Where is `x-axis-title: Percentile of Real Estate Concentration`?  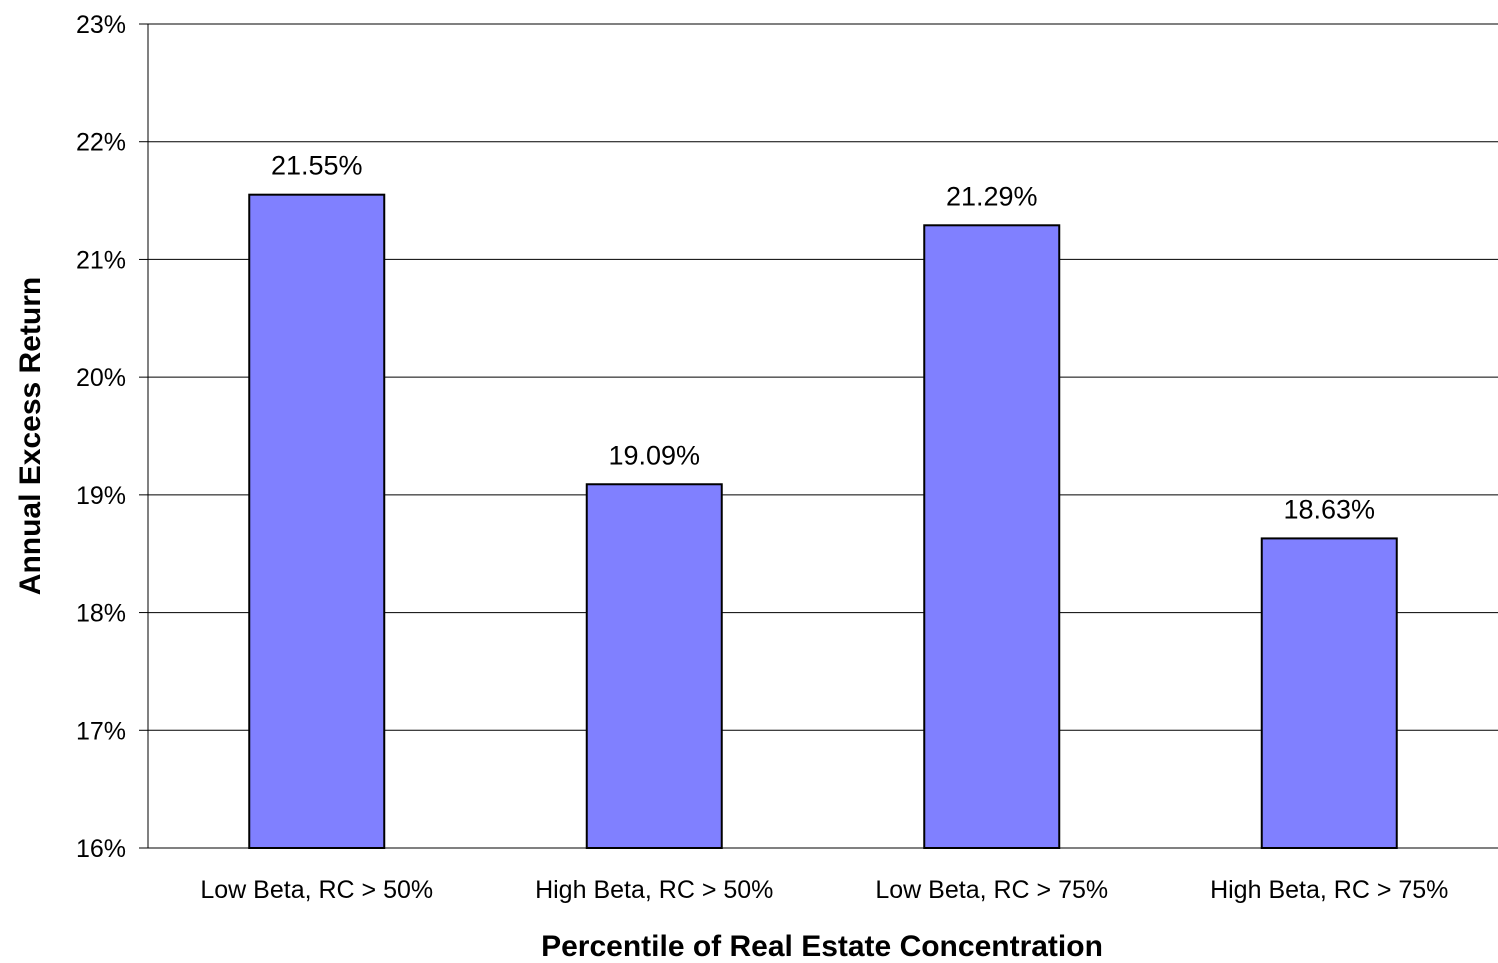 x-axis-title: Percentile of Real Estate Concentration is located at coordinates (822, 946).